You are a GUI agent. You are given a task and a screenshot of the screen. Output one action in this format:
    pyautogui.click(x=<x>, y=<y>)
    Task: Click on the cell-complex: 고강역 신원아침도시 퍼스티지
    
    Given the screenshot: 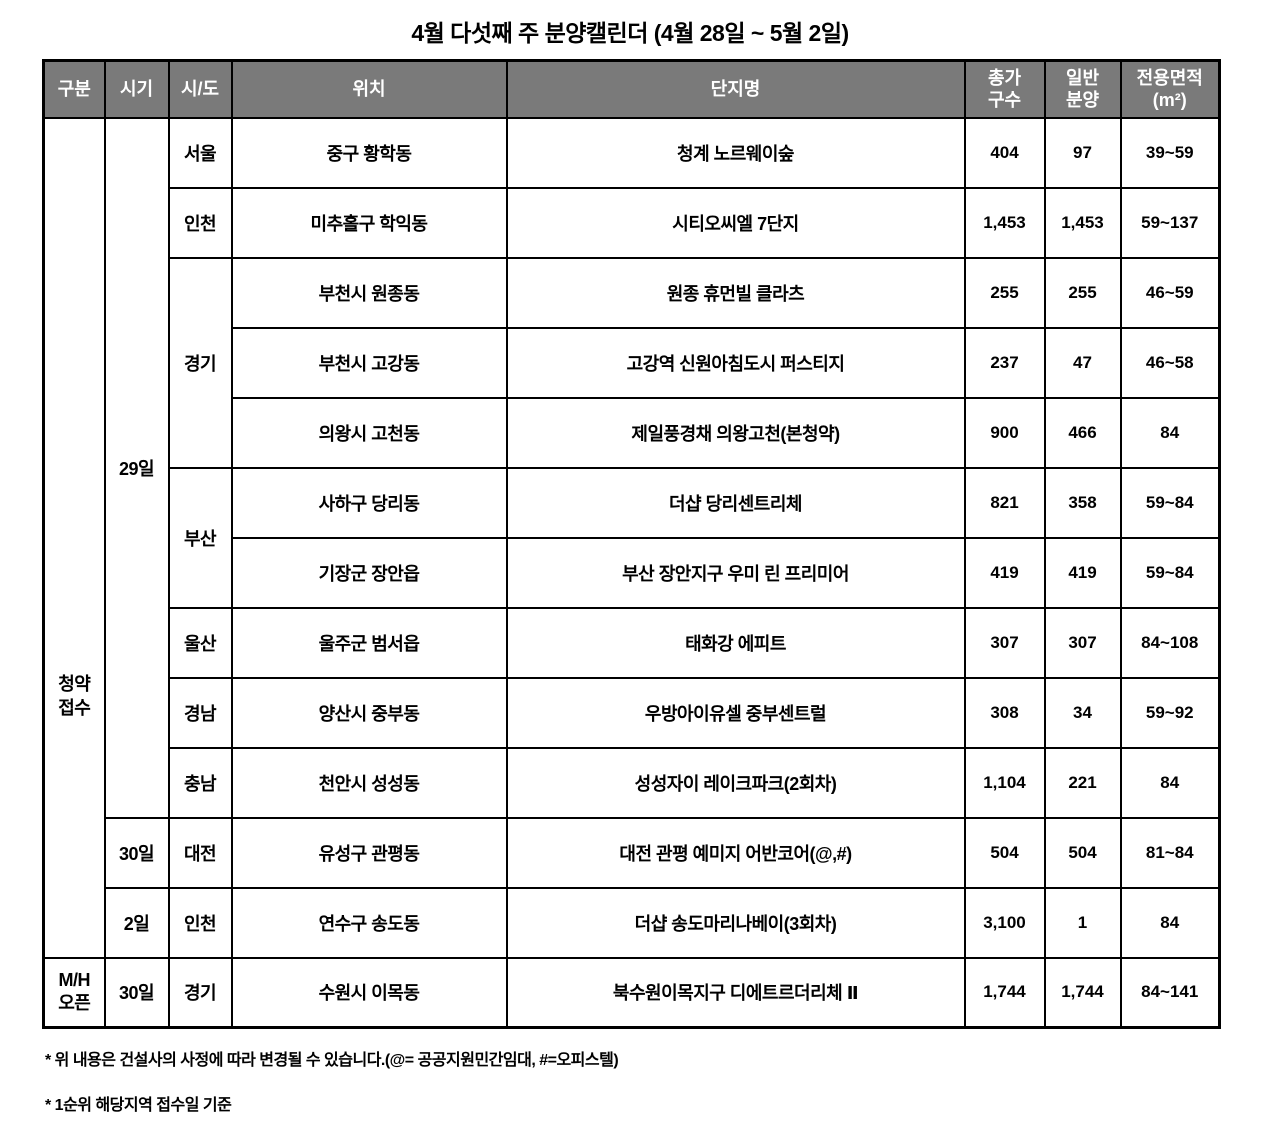 What is the action you would take?
    pyautogui.click(x=735, y=362)
    